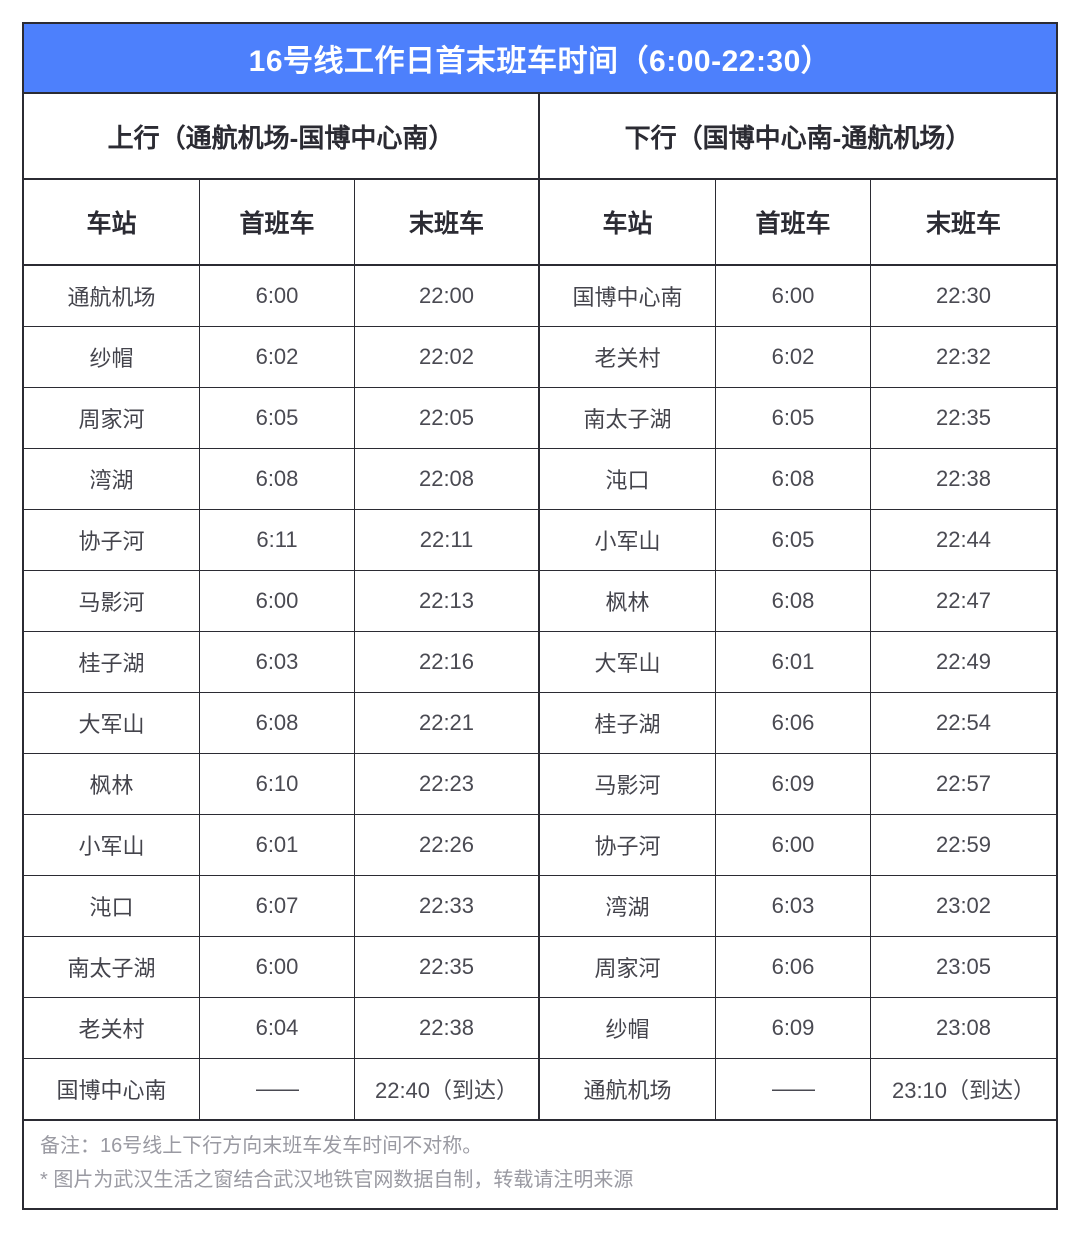 The width and height of the screenshot is (1080, 1236). What do you see at coordinates (446, 539) in the screenshot?
I see `cell-last-train: 22:11` at bounding box center [446, 539].